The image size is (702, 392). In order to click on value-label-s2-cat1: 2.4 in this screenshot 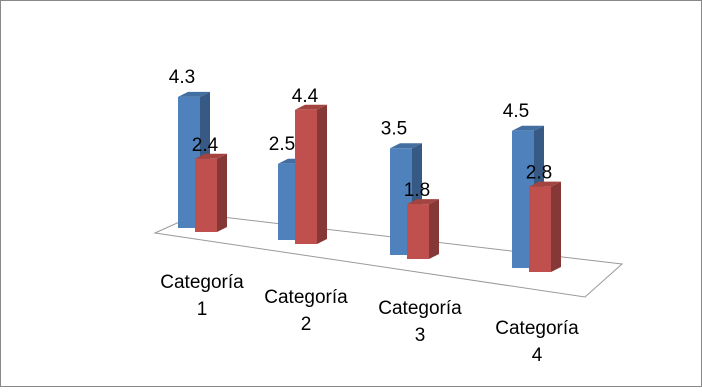, I will do `click(205, 145)`.